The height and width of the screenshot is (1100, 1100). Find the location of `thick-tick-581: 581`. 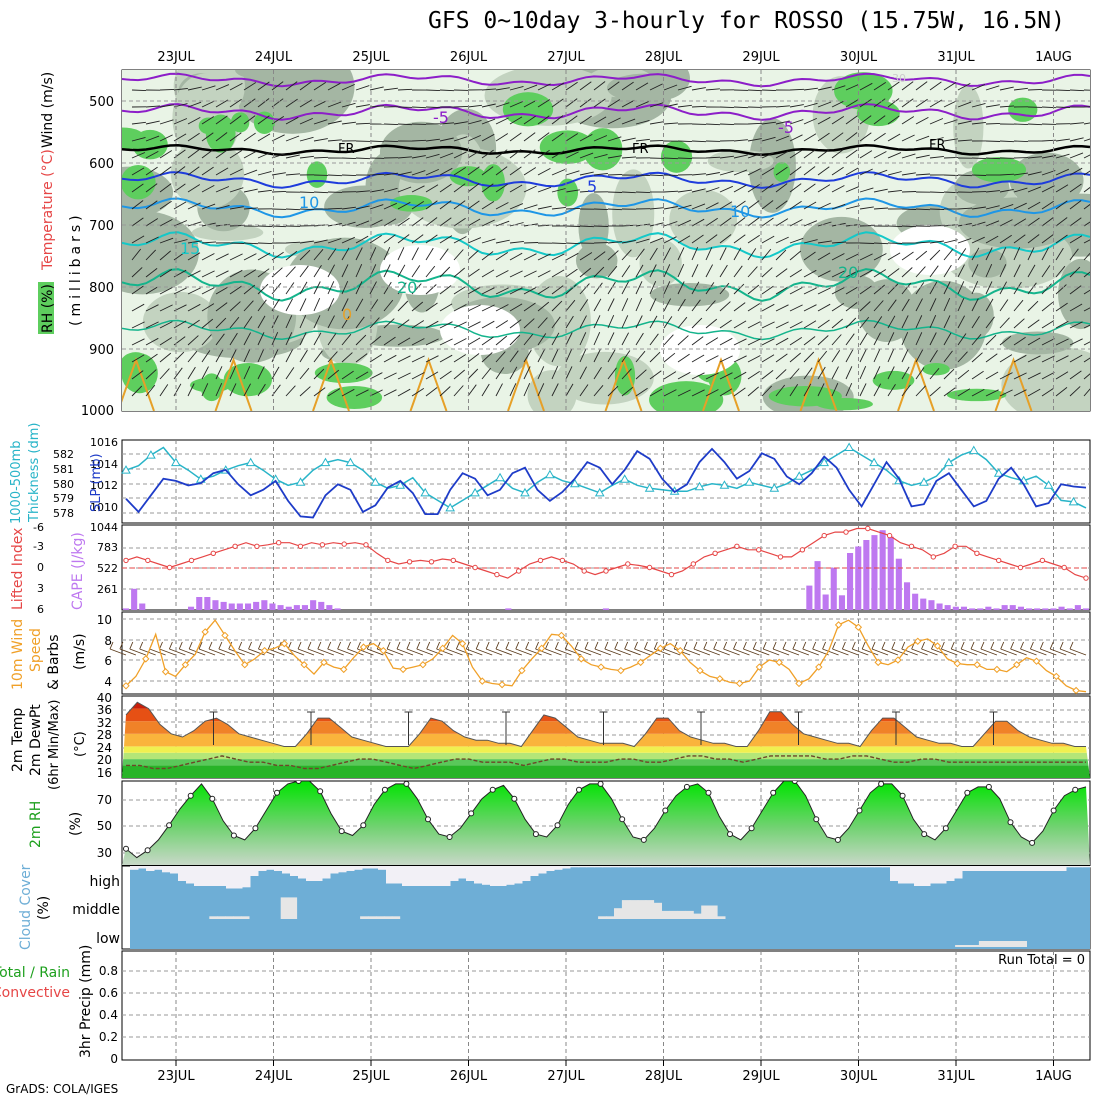

thick-tick-581: 581 is located at coordinates (63, 469).